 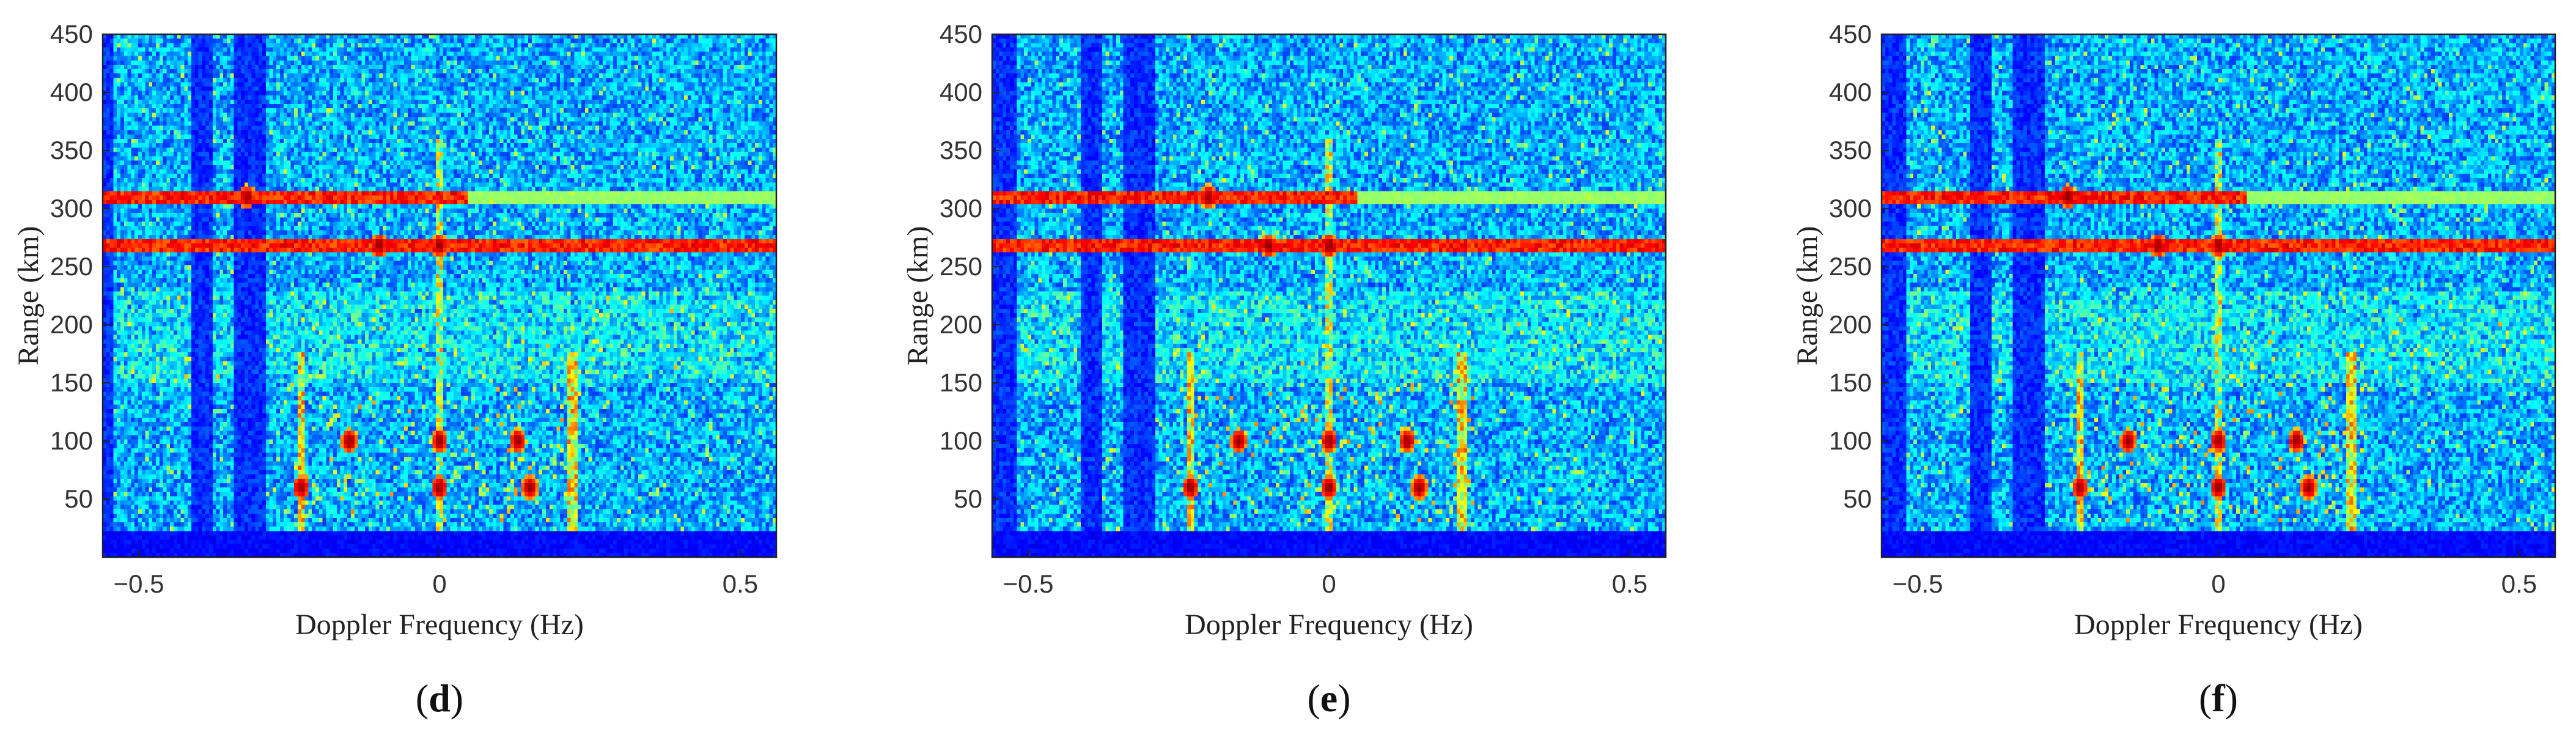 I want to click on panel-letter: d, so click(x=440, y=698).